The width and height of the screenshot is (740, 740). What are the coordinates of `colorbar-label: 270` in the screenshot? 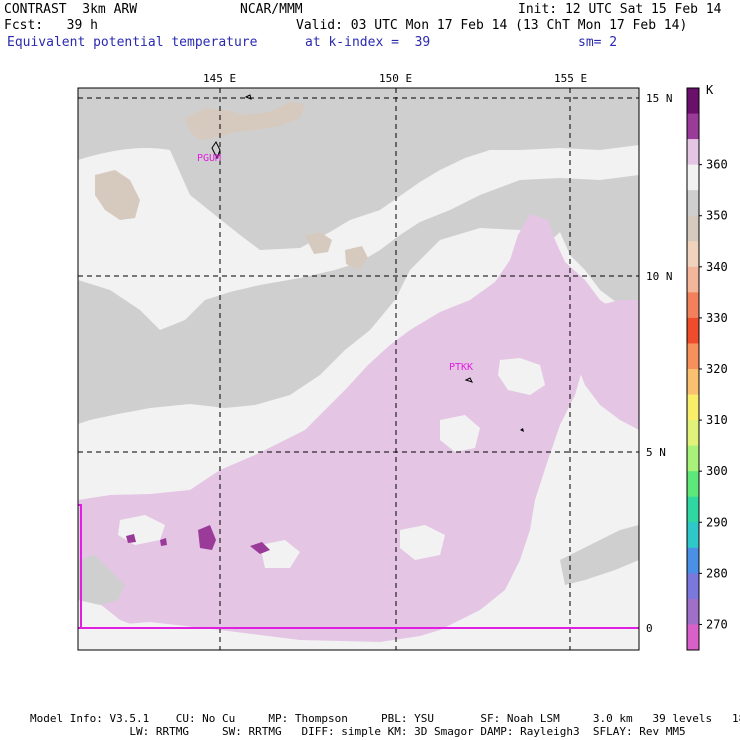 It's located at (717, 624).